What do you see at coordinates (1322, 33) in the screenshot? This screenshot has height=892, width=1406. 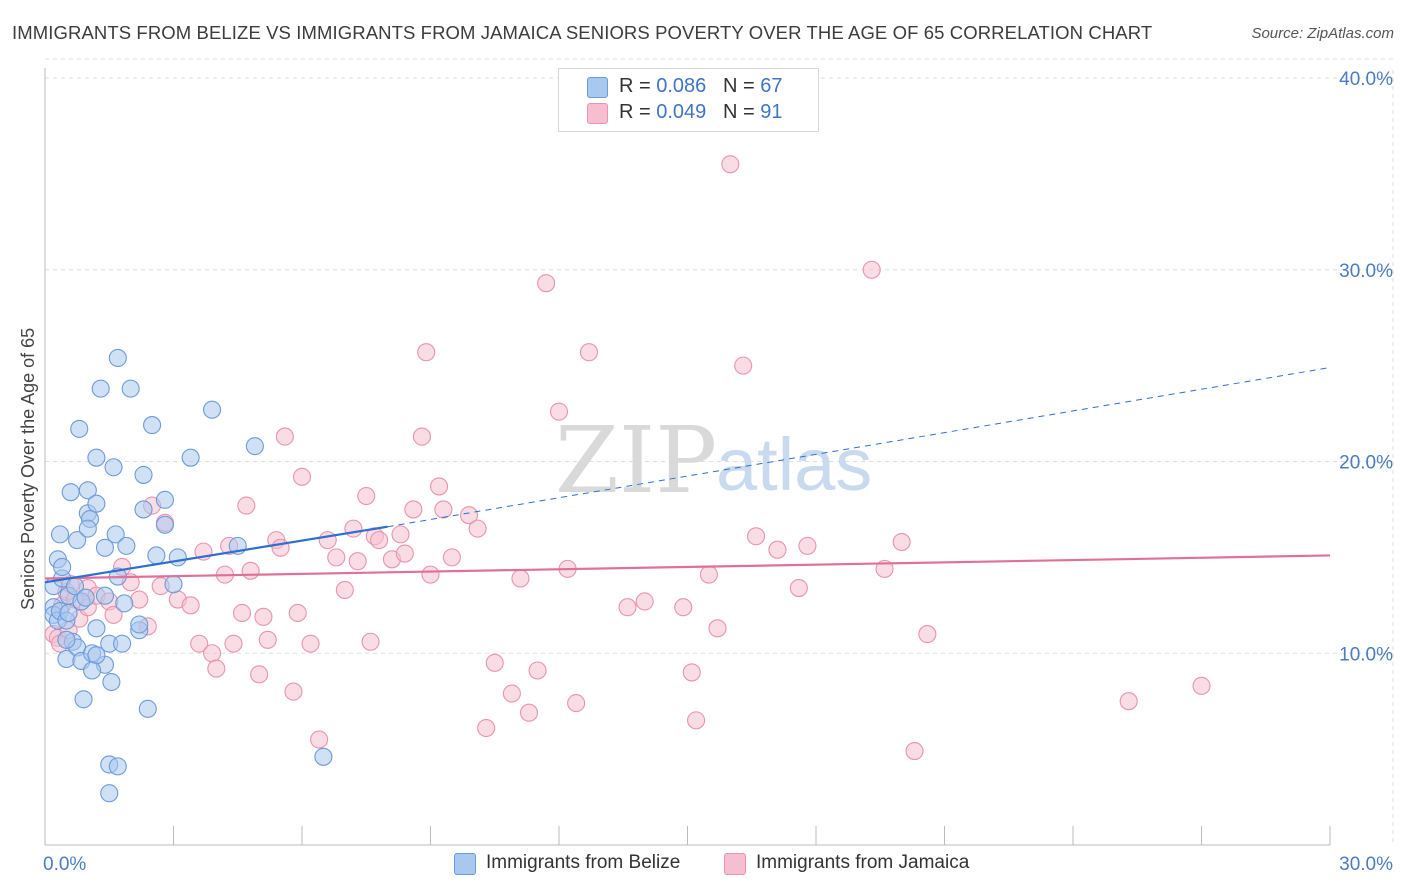 I see `source-label: Source: ZipAtlas.com` at bounding box center [1322, 33].